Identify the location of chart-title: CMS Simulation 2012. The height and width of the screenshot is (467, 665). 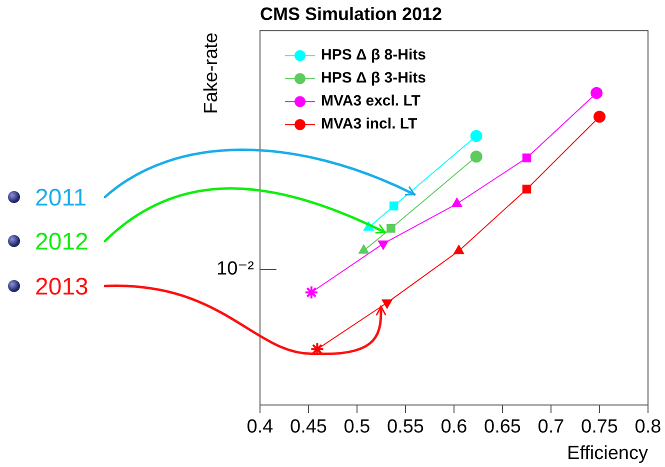
(351, 14).